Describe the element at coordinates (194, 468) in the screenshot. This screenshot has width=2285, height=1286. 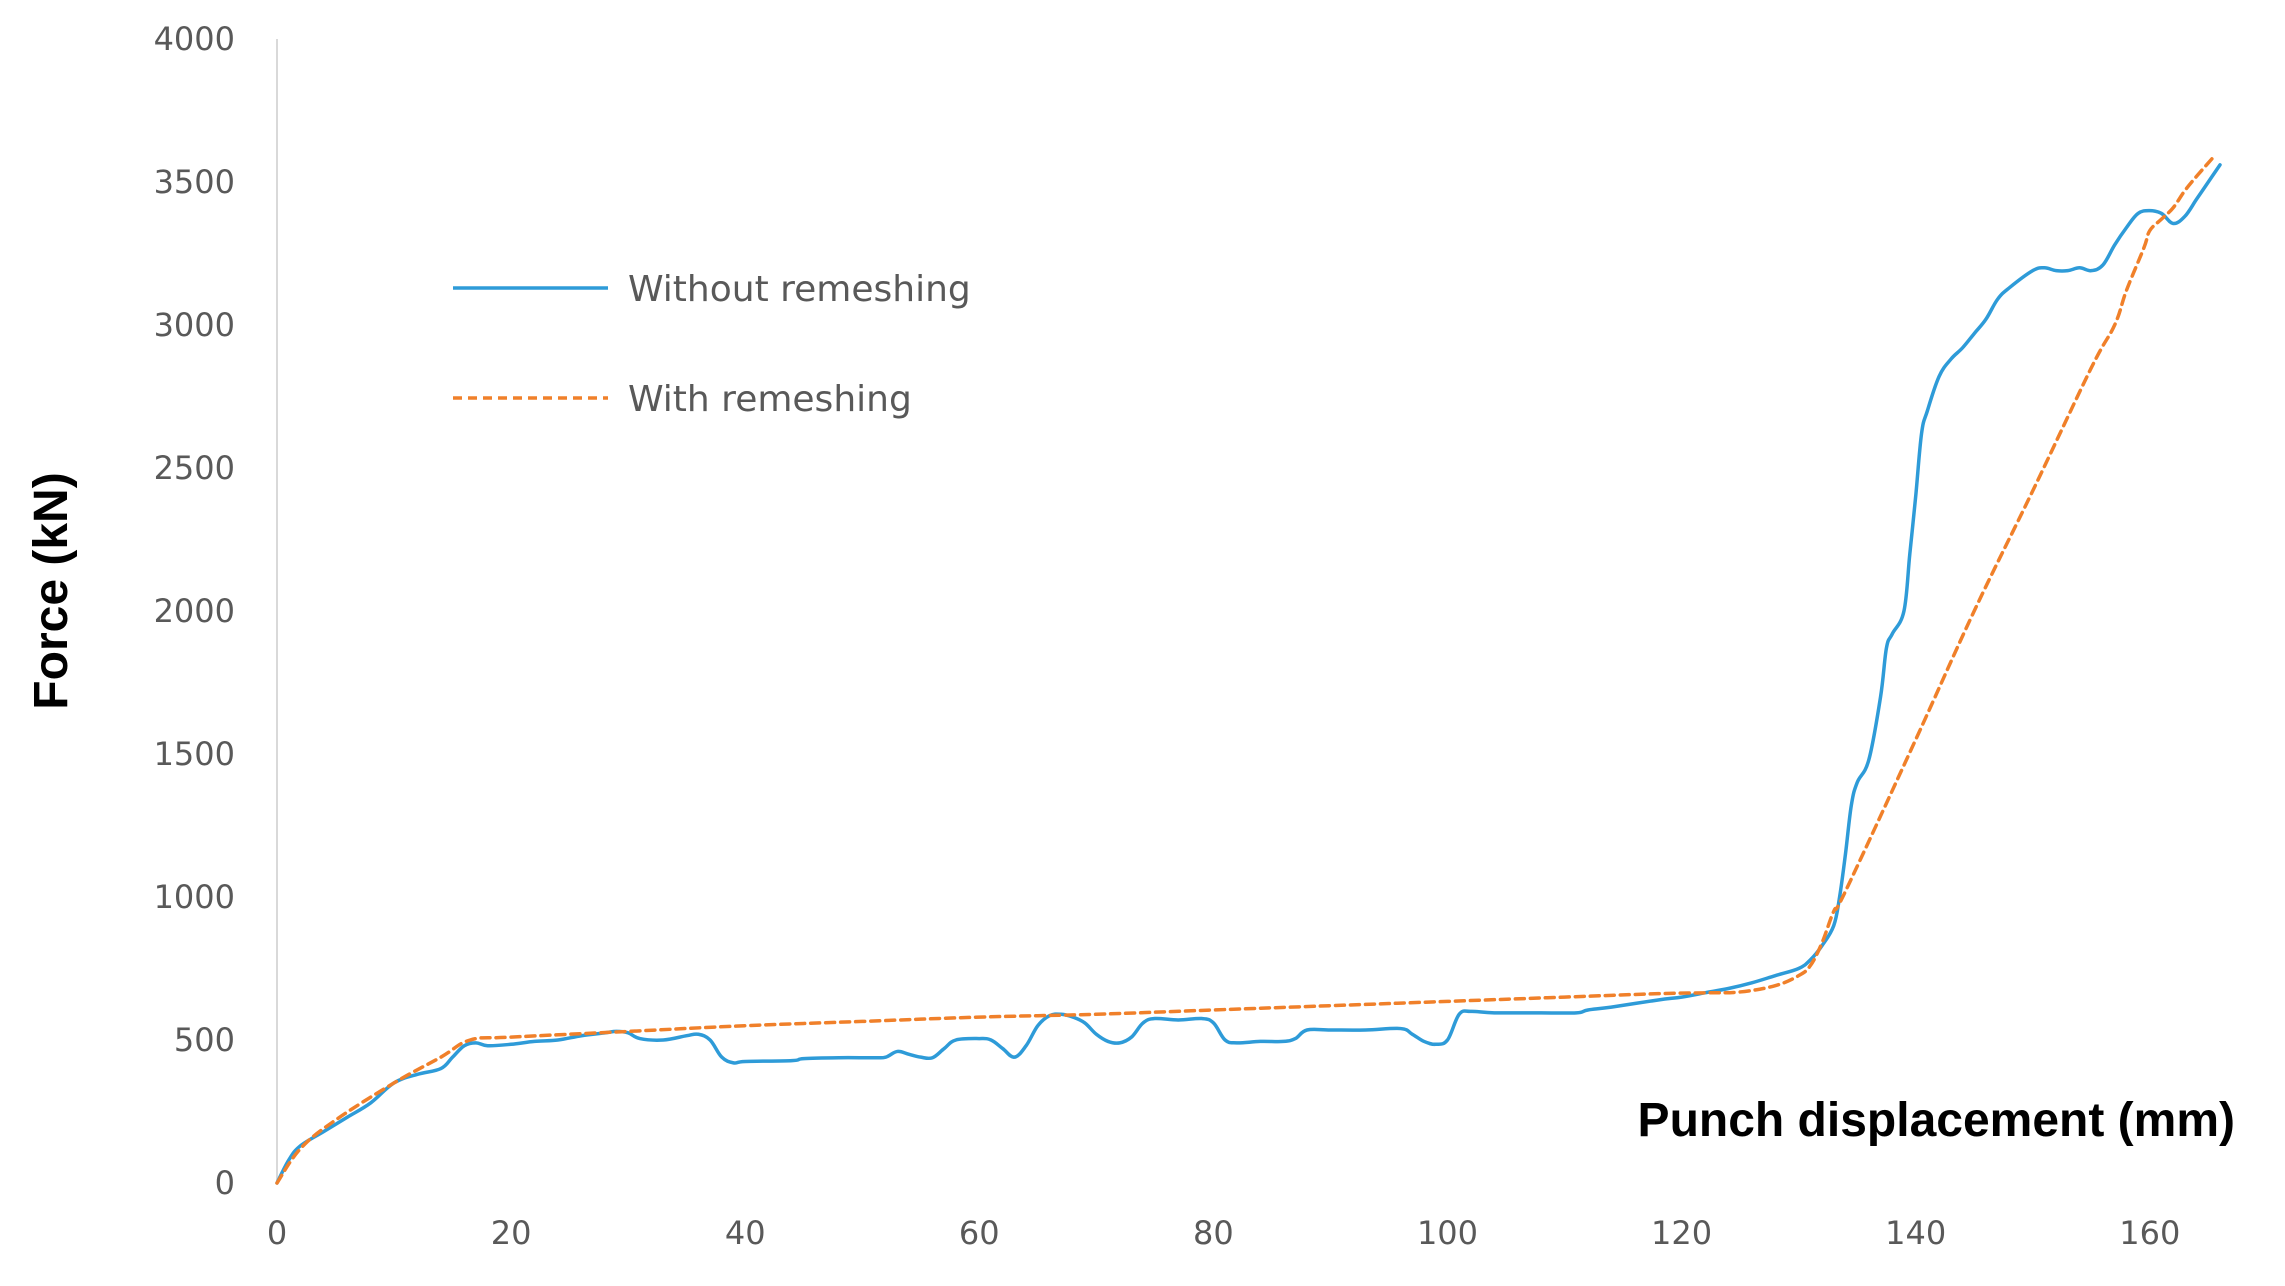
I see `y-tick-label: 2500` at that location.